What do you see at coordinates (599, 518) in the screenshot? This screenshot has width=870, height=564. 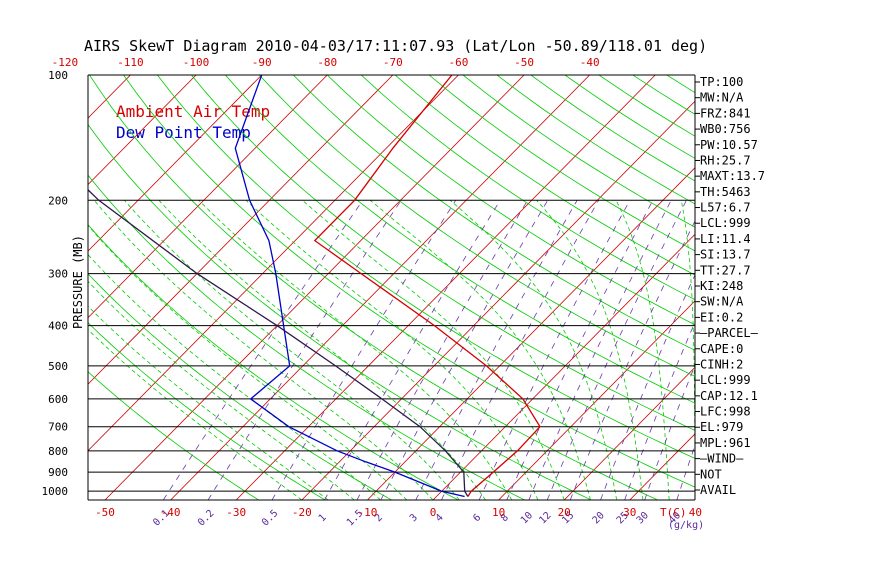 I see `mixing-ratio-tick-label: 20` at bounding box center [599, 518].